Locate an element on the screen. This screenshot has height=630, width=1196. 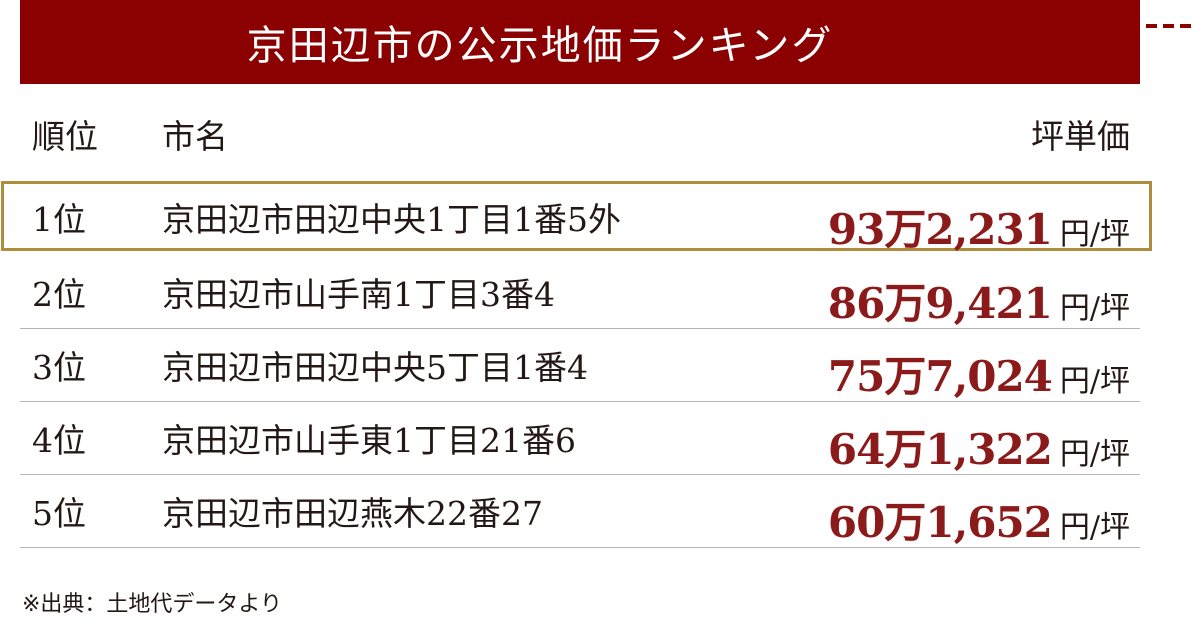
price-cell: 93万2,231 円/坪 is located at coordinates (979, 218).